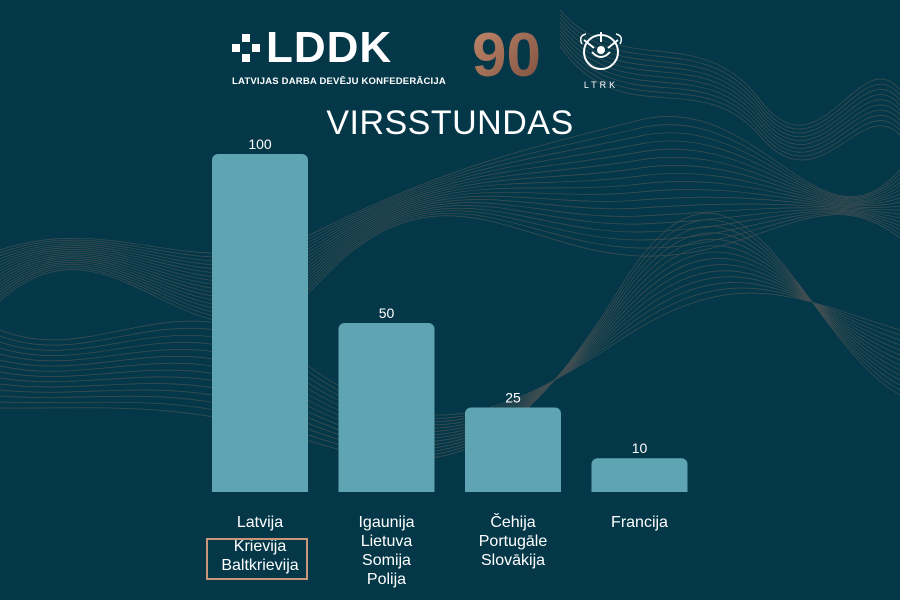  Describe the element at coordinates (246, 48) in the screenshot. I see `lddk-plus-icon` at that location.